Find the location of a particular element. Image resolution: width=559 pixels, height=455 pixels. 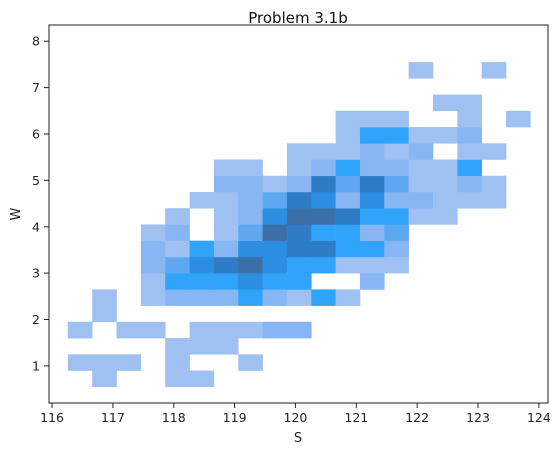

x-tick-label: 124 is located at coordinates (539, 417).